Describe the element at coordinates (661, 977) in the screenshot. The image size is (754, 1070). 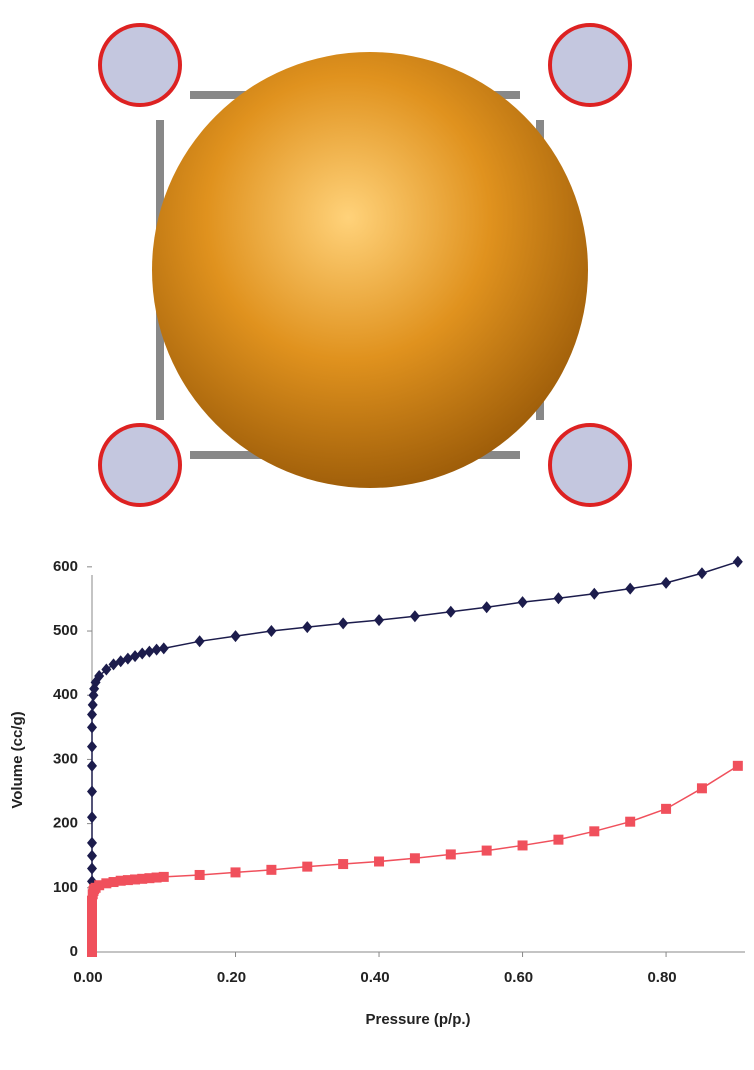
I see `x-tick-label: 0.80` at that location.